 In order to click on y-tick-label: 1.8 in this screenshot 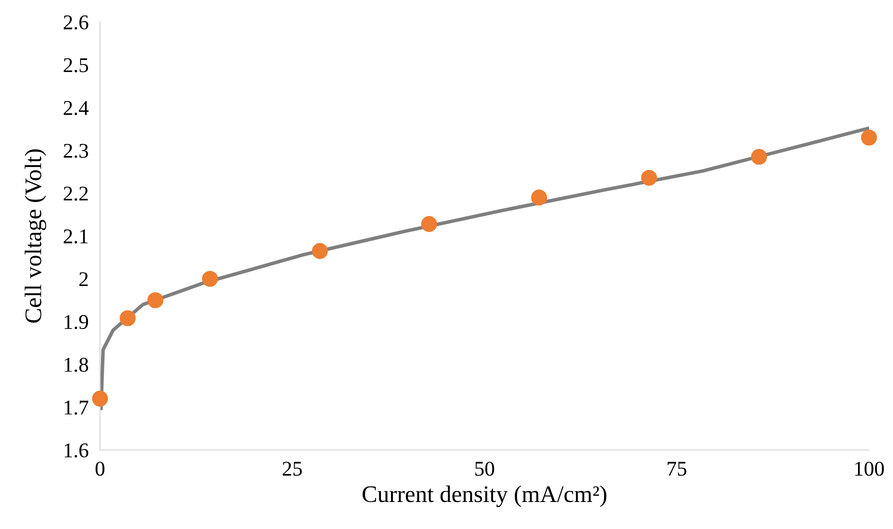, I will do `click(76, 365)`.